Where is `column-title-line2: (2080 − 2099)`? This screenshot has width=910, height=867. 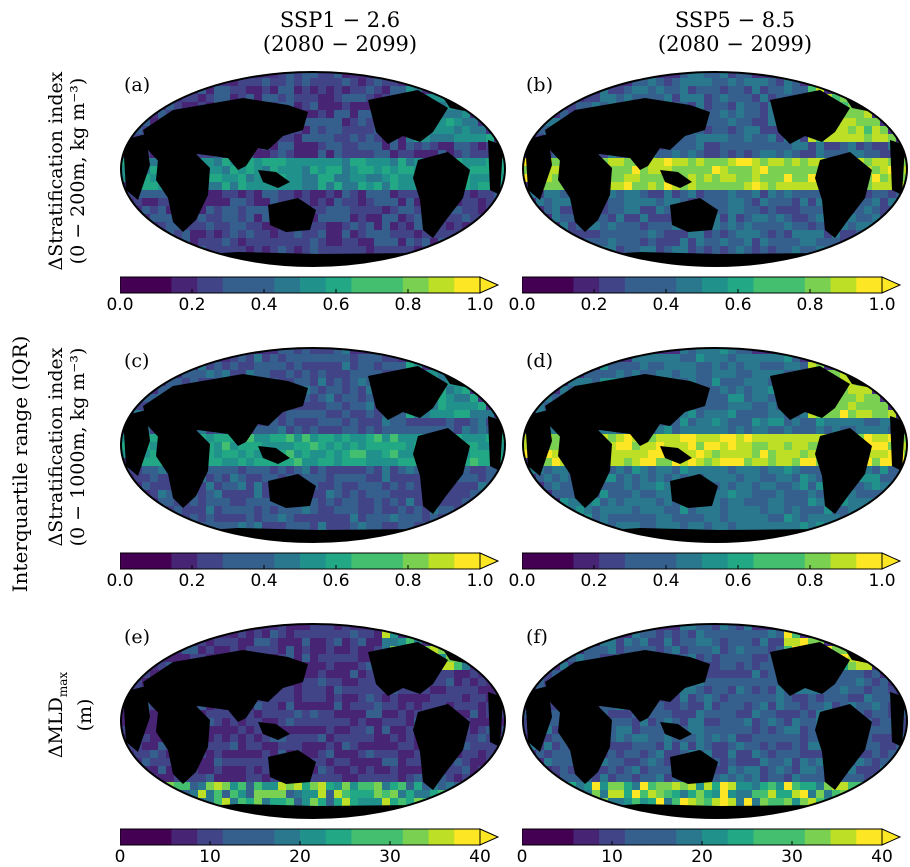 column-title-line2: (2080 − 2099) is located at coordinates (735, 44).